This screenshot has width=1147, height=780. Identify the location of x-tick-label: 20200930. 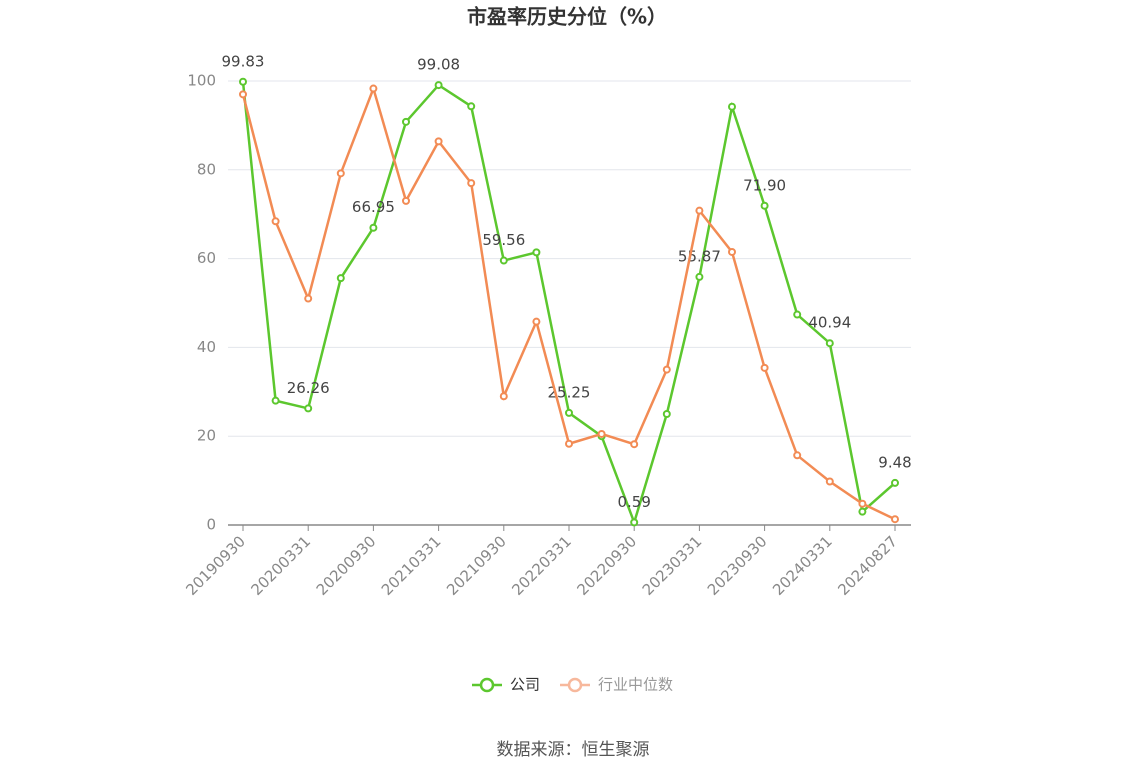
(346, 565).